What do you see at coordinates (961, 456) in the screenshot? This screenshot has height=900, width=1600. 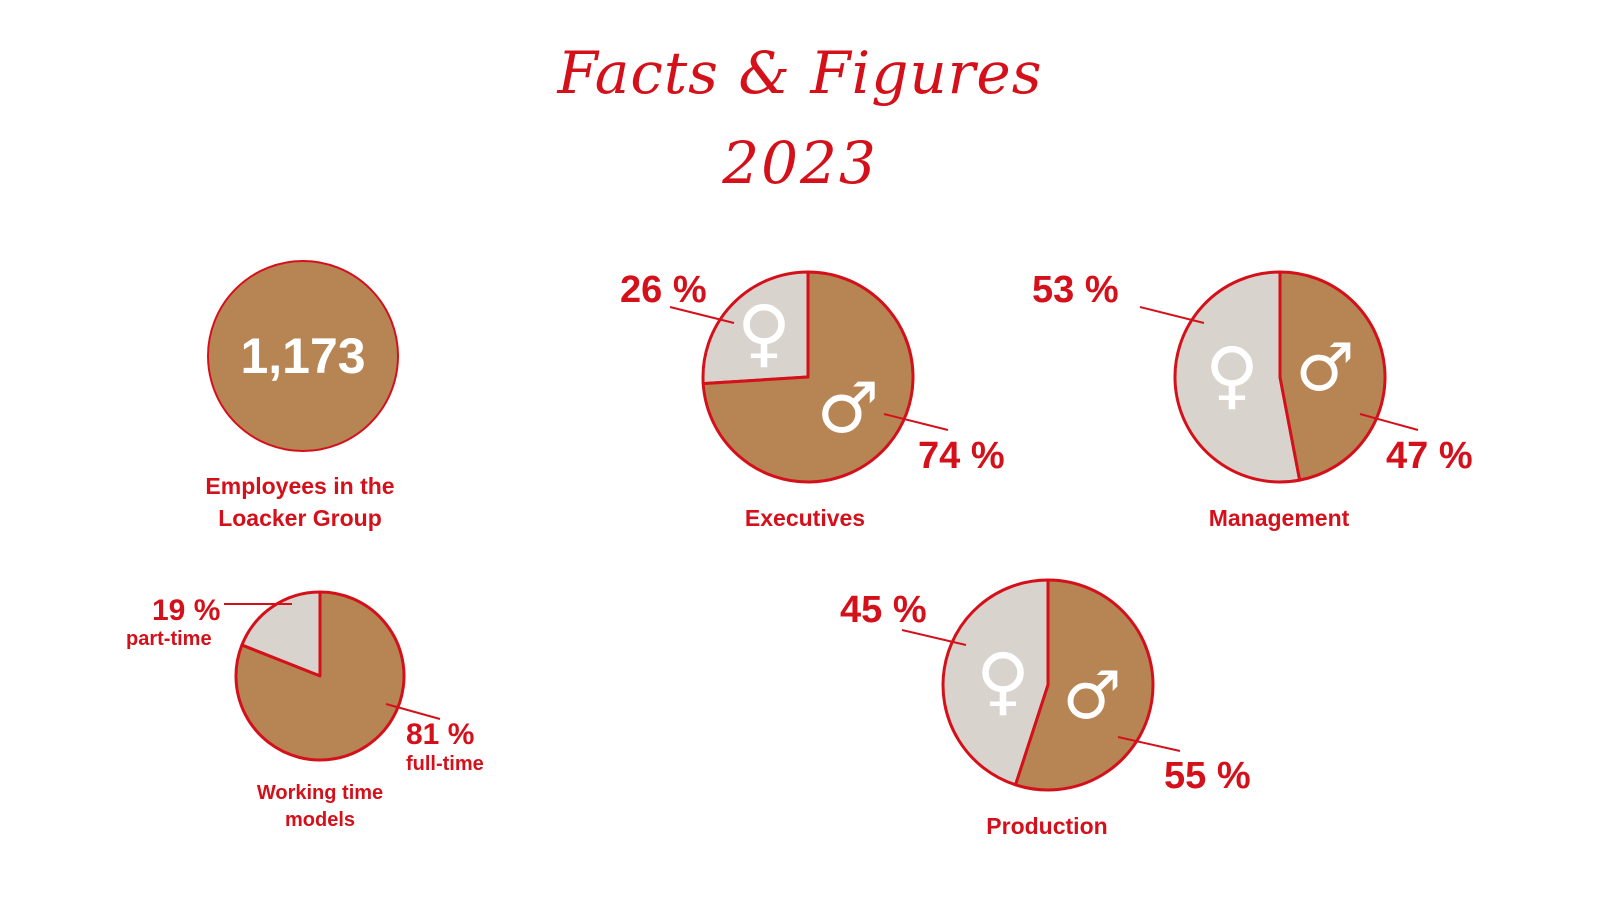 I see `executives-male-pct: 74 %` at bounding box center [961, 456].